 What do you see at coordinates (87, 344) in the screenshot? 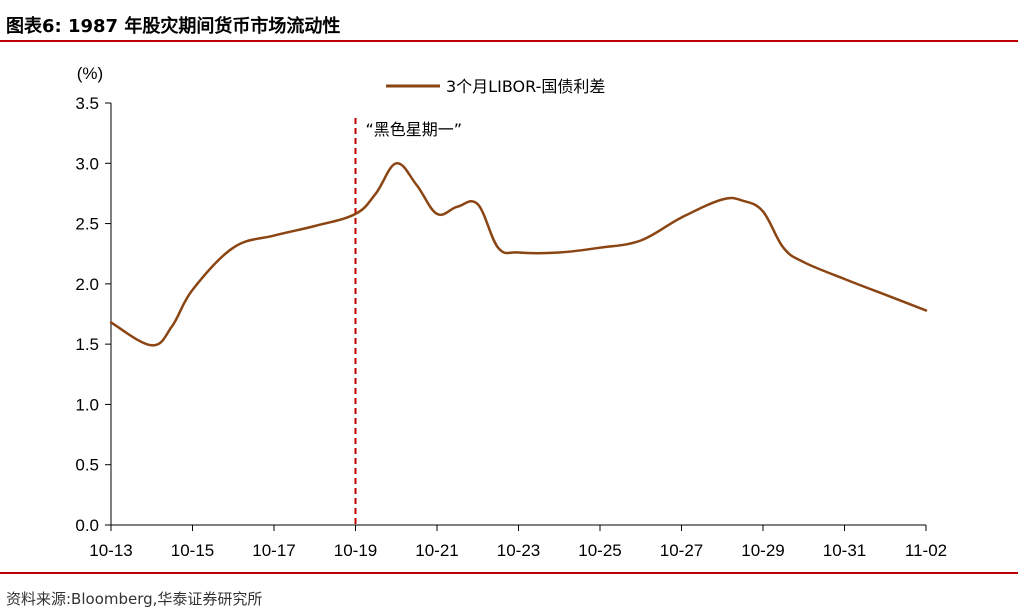
I see `y-tick-label: 1.5` at bounding box center [87, 344].